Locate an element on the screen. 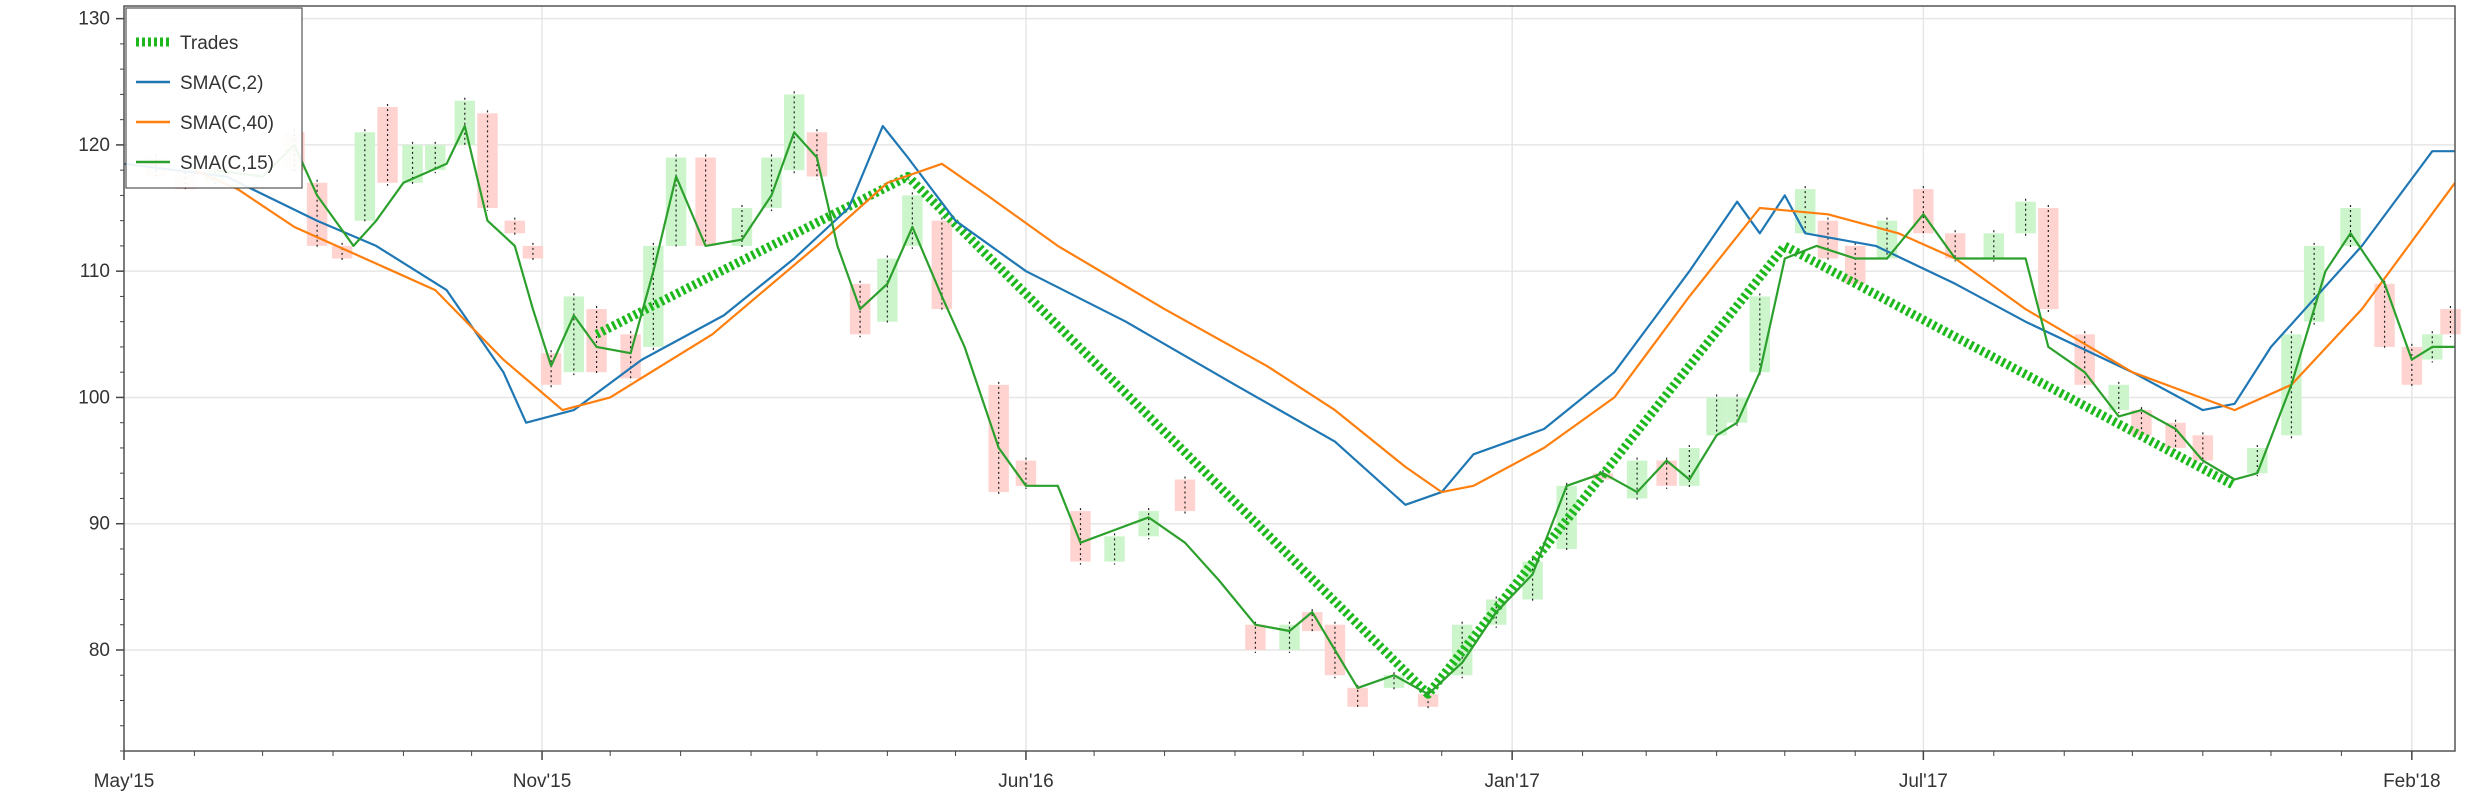  y-axis-ticks: 80 90 100 110 120 130 is located at coordinates (101, 380).